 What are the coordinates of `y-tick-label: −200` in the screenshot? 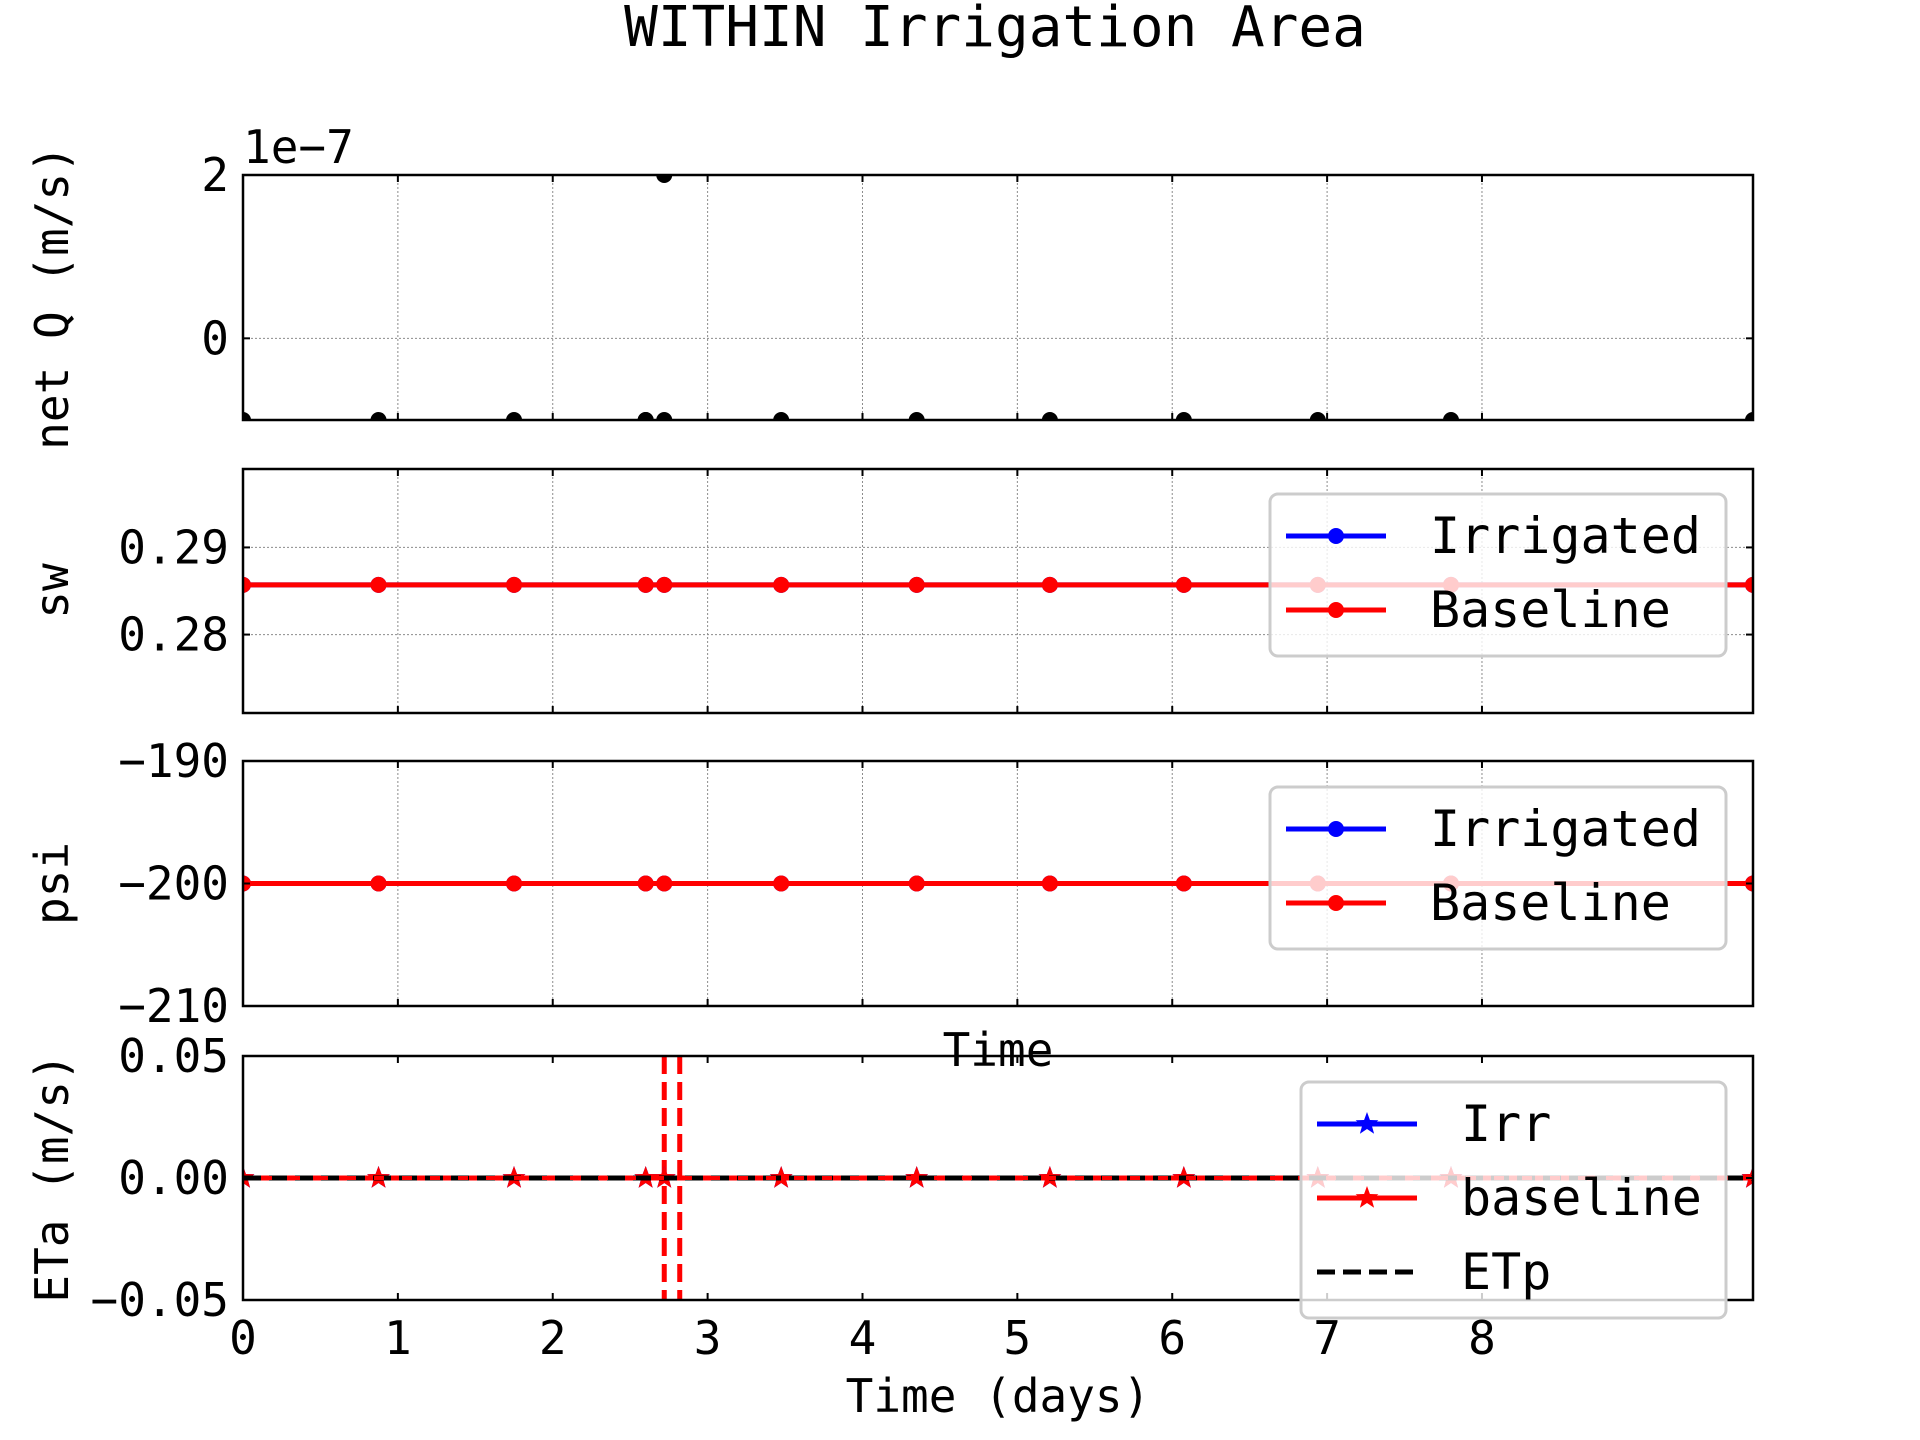 It's located at (173, 884).